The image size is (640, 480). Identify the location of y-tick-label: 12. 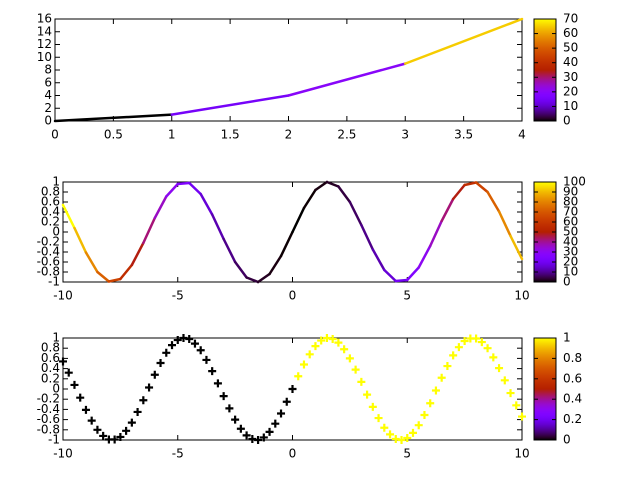
(44, 44).